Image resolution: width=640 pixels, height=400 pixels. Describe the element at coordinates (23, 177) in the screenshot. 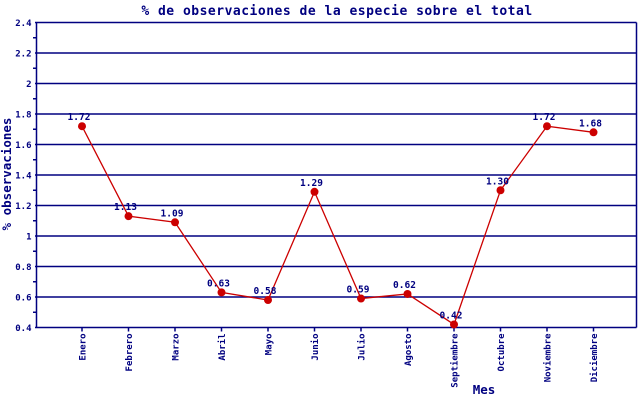

I see `y-tick-label: 1.4` at that location.